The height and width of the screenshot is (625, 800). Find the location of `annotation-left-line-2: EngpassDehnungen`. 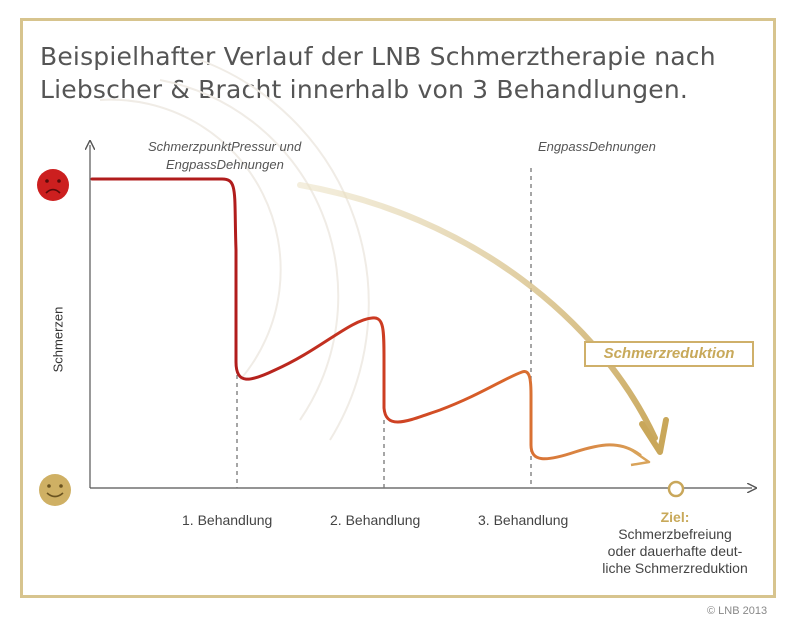

annotation-left-line-2: EngpassDehnungen is located at coordinates (225, 164).